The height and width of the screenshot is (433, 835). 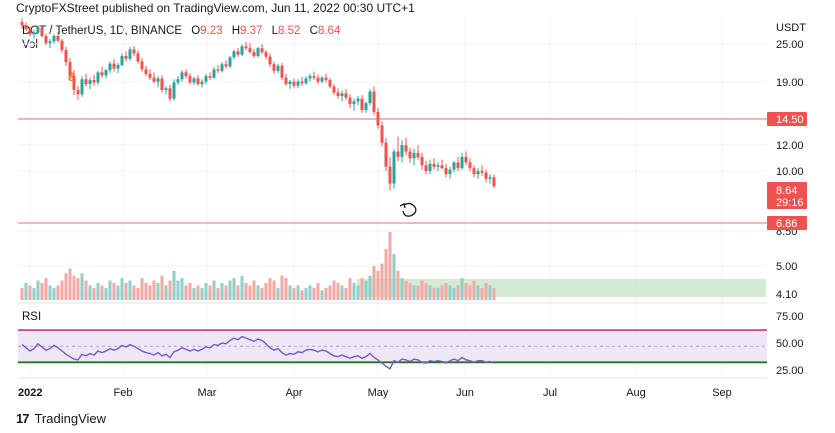 What do you see at coordinates (289, 31) in the screenshot?
I see `low-value: 8.52` at bounding box center [289, 31].